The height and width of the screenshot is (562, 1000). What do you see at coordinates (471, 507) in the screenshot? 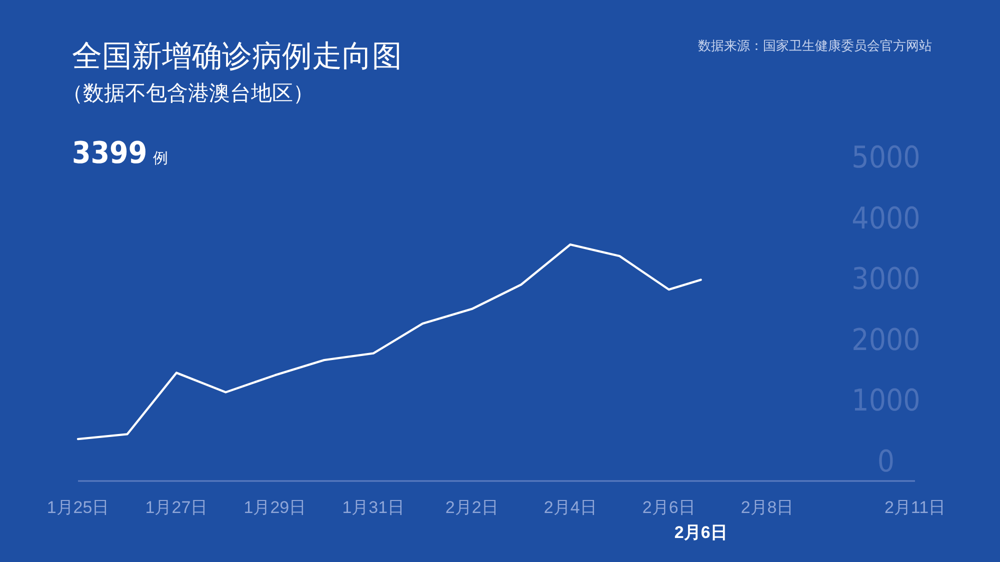
I see `x-tick-label: 2月2日` at bounding box center [471, 507].